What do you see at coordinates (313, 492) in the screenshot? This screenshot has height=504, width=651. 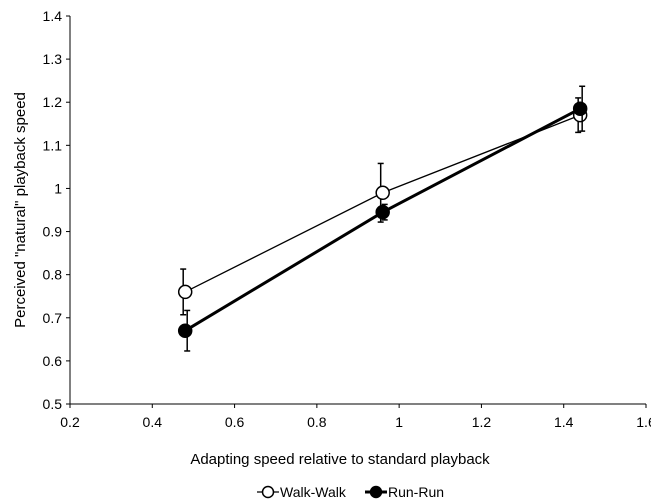 I see `legend-label: Walk-Walk` at bounding box center [313, 492].